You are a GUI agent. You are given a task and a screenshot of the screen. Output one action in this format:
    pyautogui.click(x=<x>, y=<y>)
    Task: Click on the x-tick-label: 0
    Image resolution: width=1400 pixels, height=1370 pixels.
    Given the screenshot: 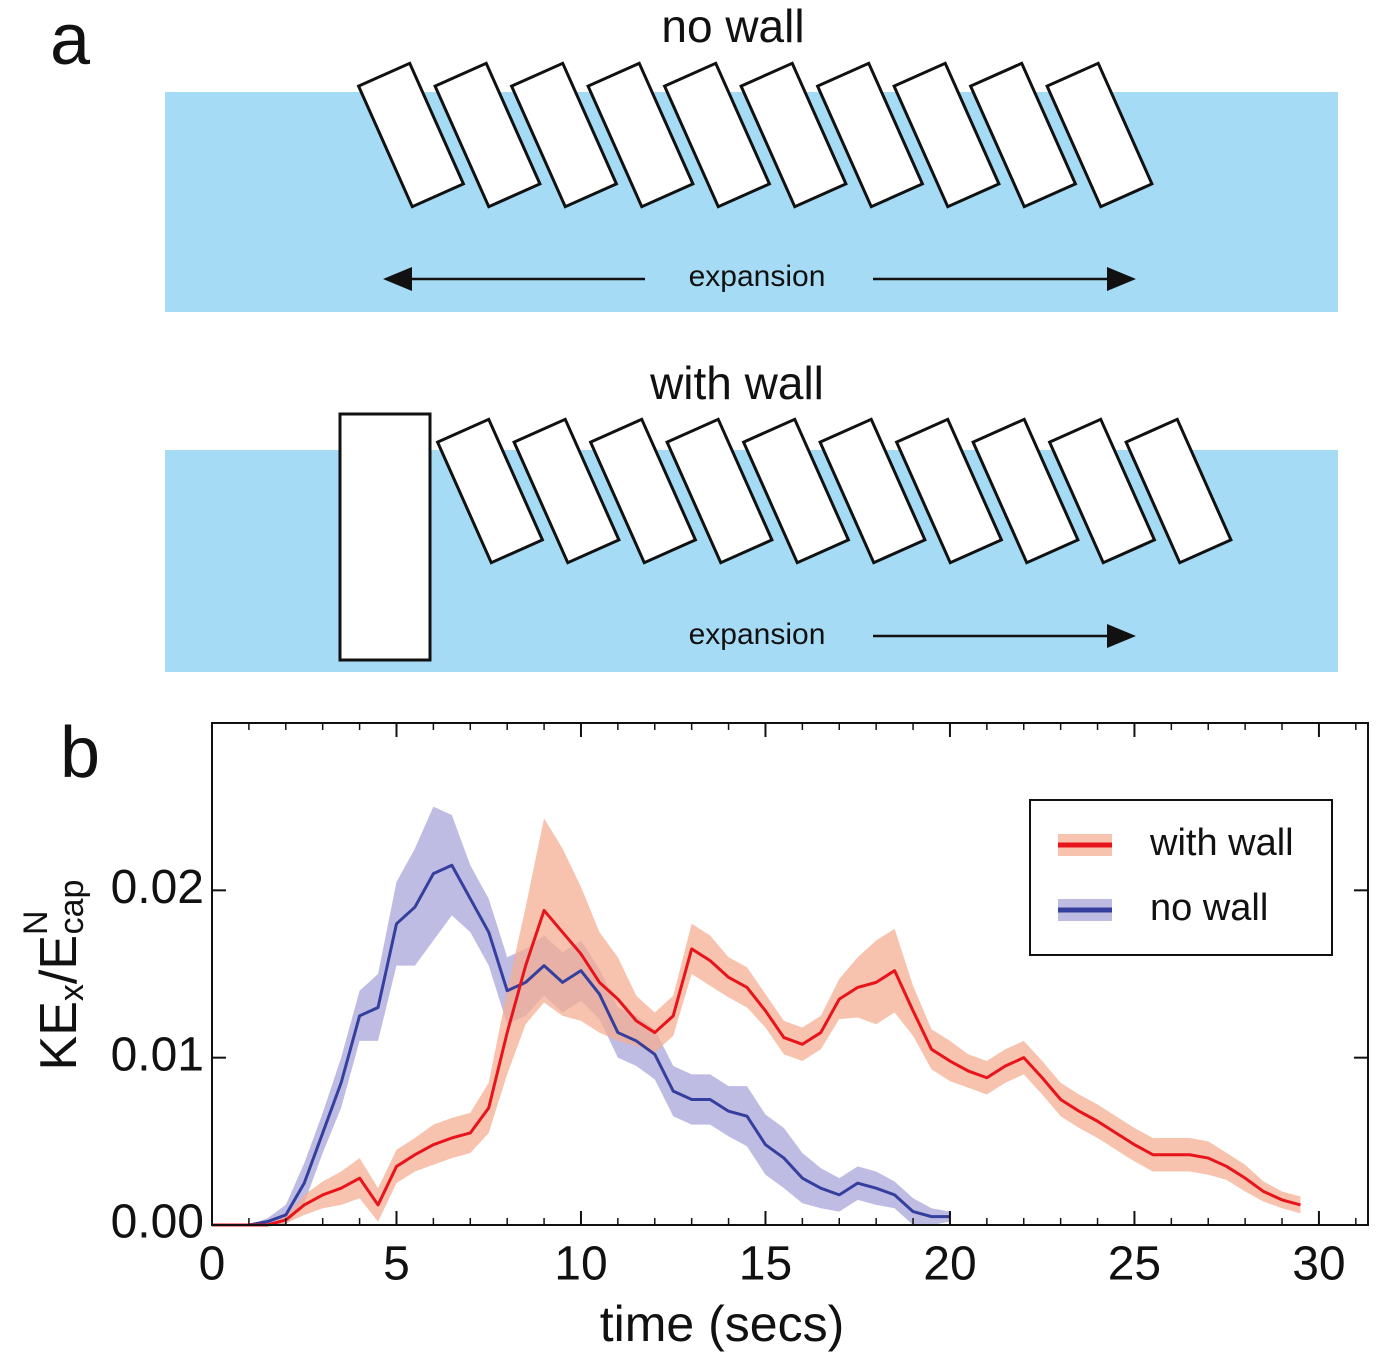 What is the action you would take?
    pyautogui.click(x=212, y=1264)
    